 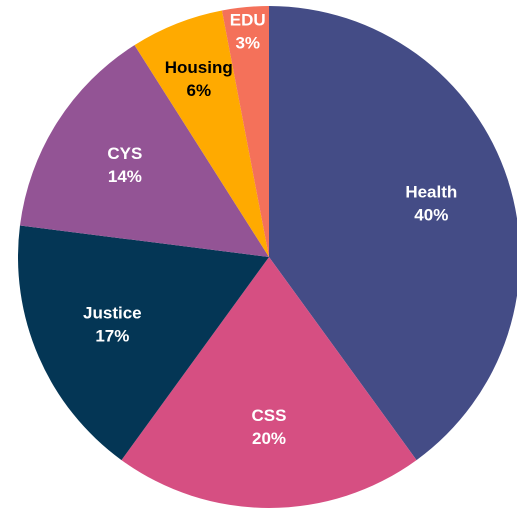 I want to click on slice-value-label: 17%, so click(x=112, y=335).